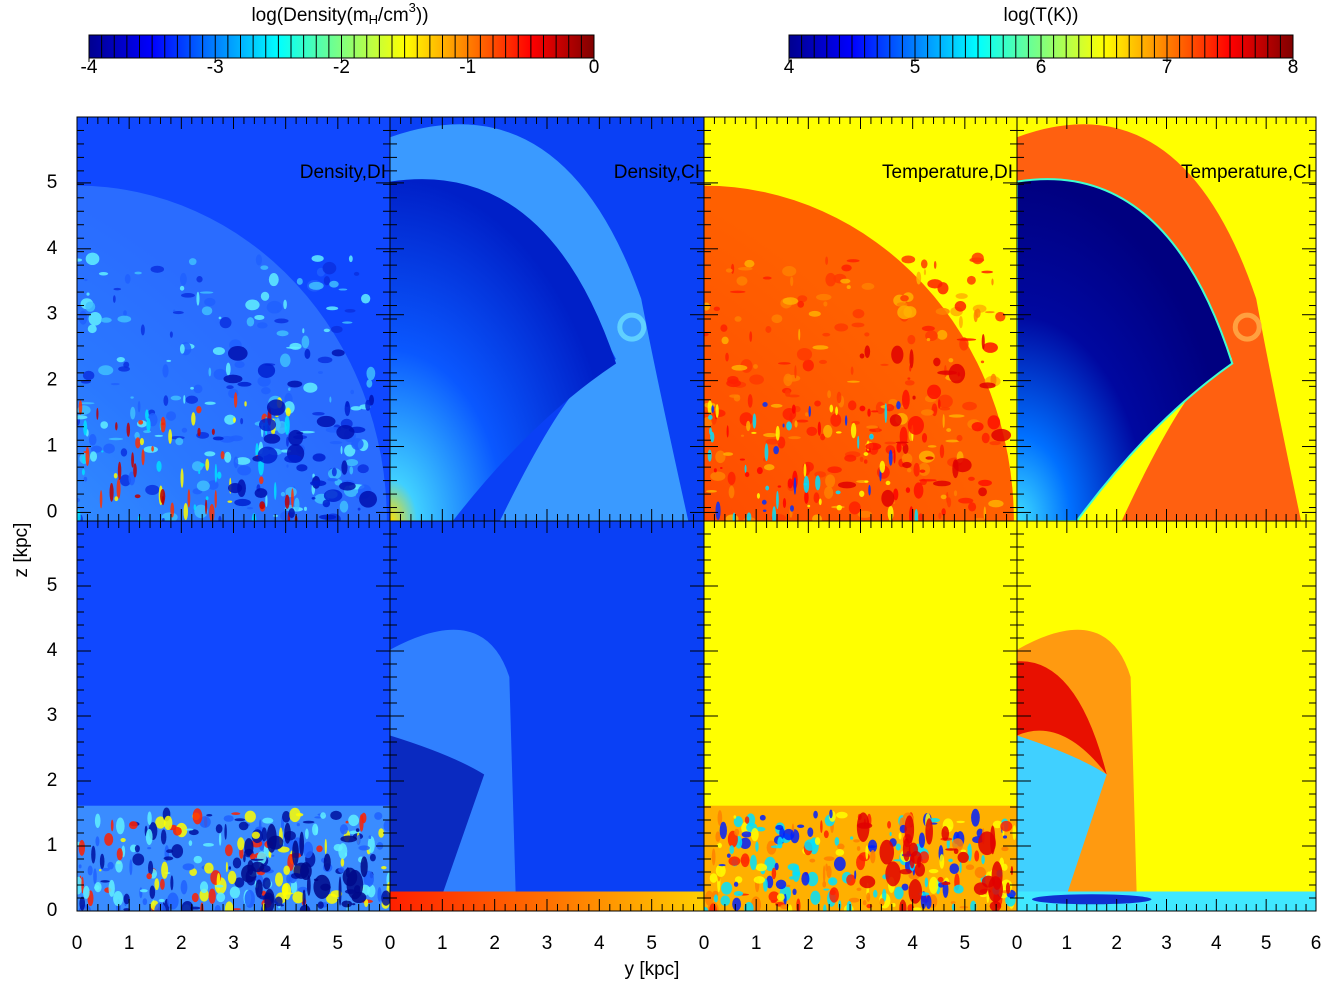 This screenshot has width=1333, height=982. I want to click on vortex, so click(1247, 327).